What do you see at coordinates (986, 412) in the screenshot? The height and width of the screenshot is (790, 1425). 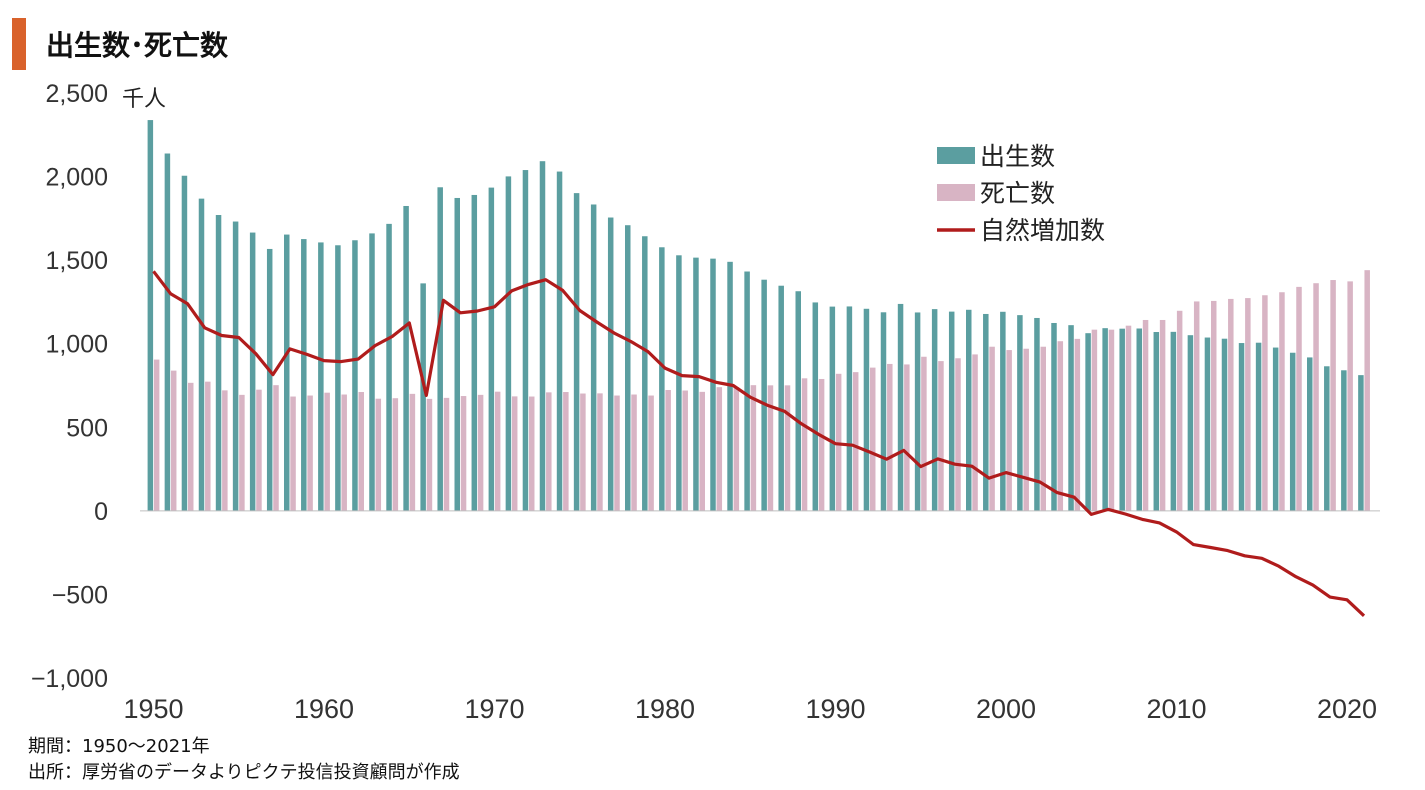 I see `births-bar-1999` at bounding box center [986, 412].